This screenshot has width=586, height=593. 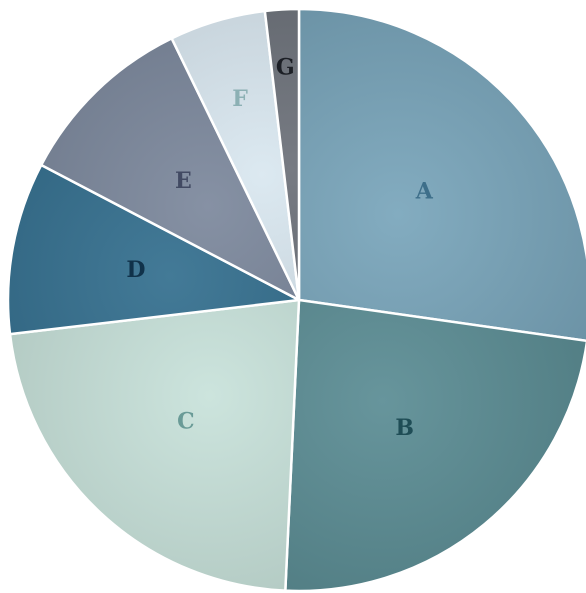 I want to click on pie-slice-g, so click(x=282, y=154).